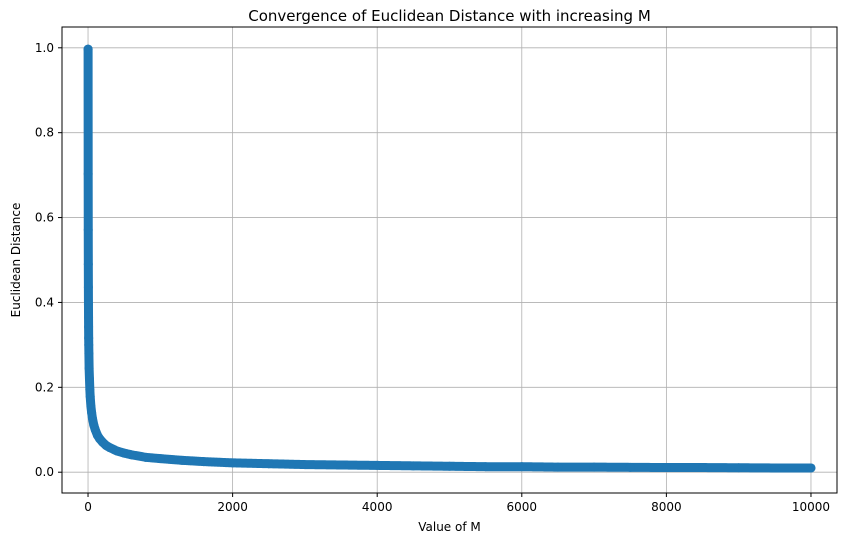 This screenshot has width=846, height=545. Describe the element at coordinates (232, 507) in the screenshot. I see `x-tick-label: 2000` at that location.